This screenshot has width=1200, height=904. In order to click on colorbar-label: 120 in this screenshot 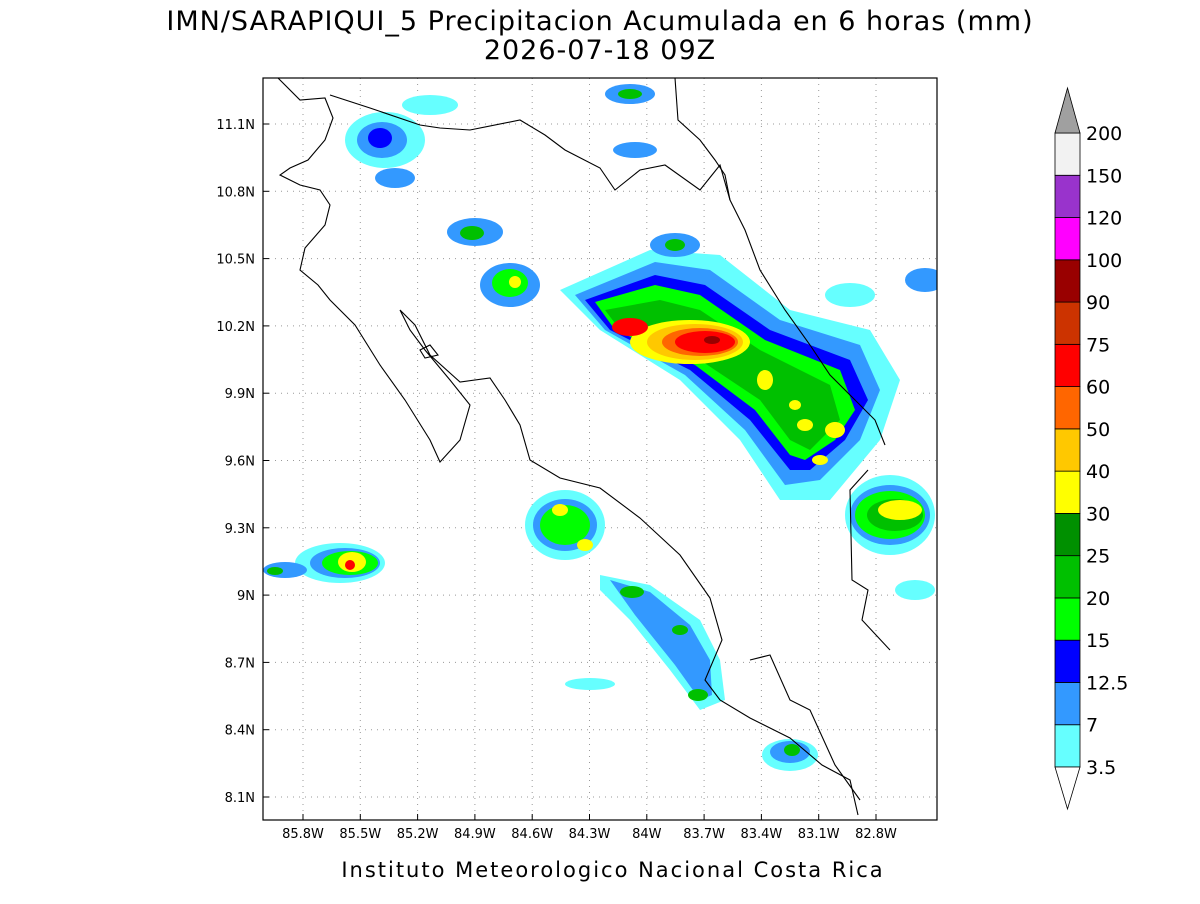, I will do `click(1104, 219)`.